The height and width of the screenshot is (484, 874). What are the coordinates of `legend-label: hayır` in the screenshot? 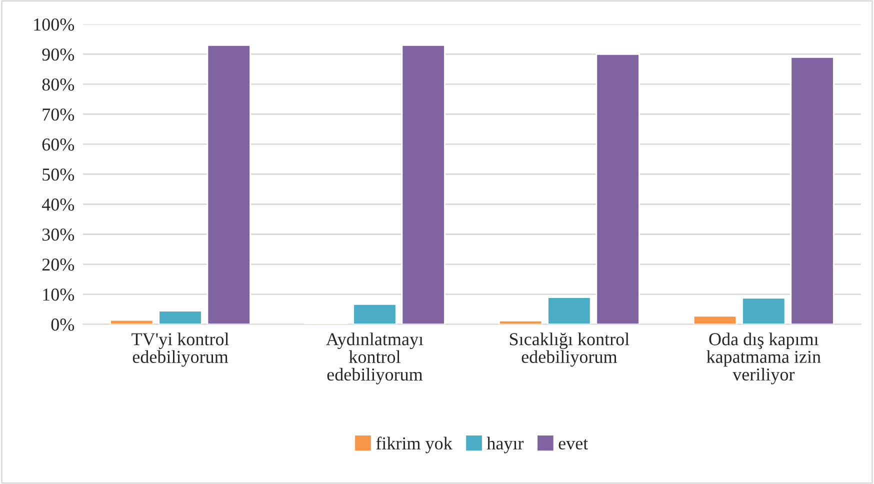 It's located at (505, 445).